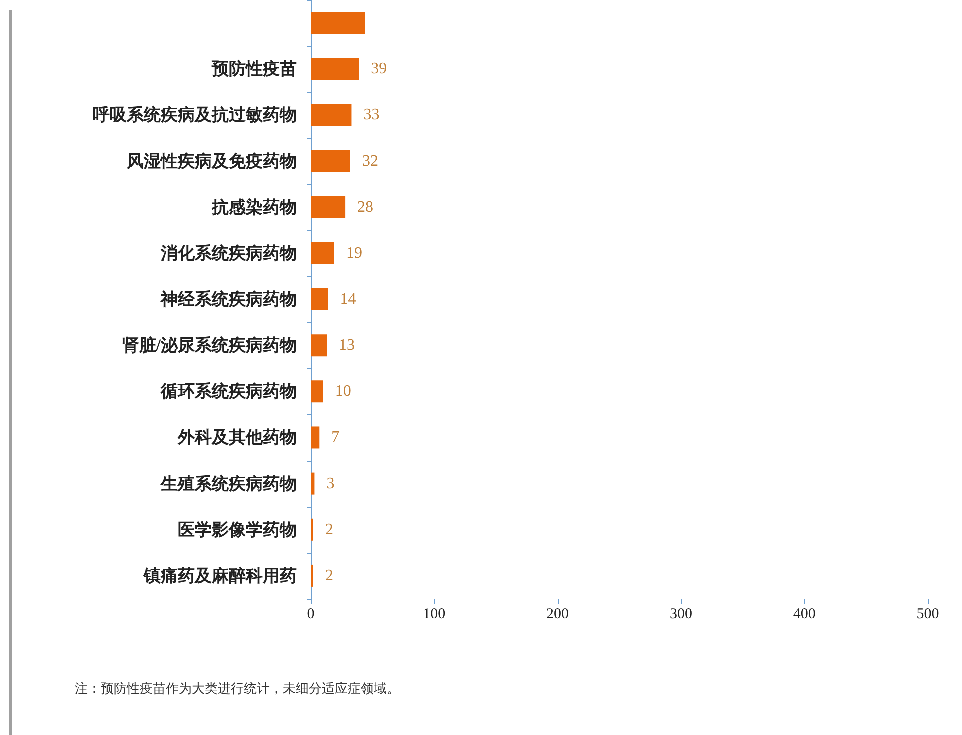 The height and width of the screenshot is (735, 962). What do you see at coordinates (434, 614) in the screenshot?
I see `x-tick-label: 100` at bounding box center [434, 614].